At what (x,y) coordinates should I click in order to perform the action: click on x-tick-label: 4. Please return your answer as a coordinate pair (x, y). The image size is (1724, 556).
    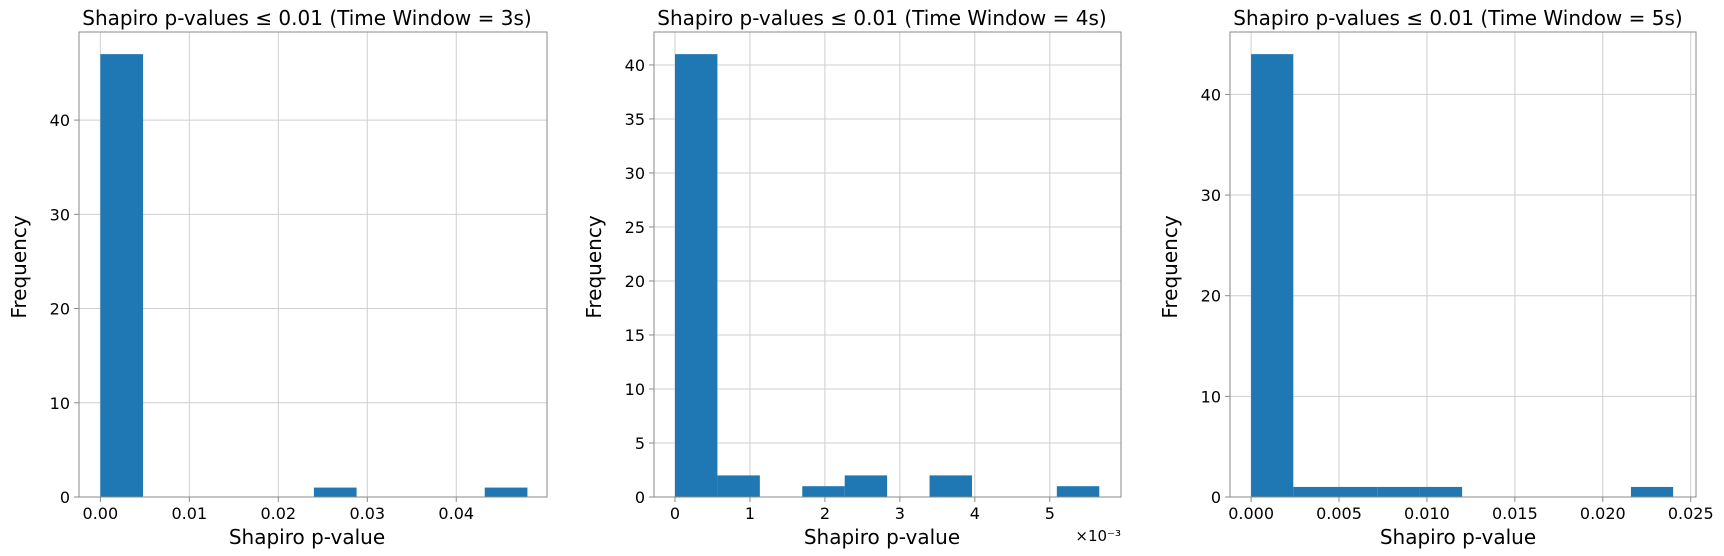
    Looking at the image, I should click on (975, 513).